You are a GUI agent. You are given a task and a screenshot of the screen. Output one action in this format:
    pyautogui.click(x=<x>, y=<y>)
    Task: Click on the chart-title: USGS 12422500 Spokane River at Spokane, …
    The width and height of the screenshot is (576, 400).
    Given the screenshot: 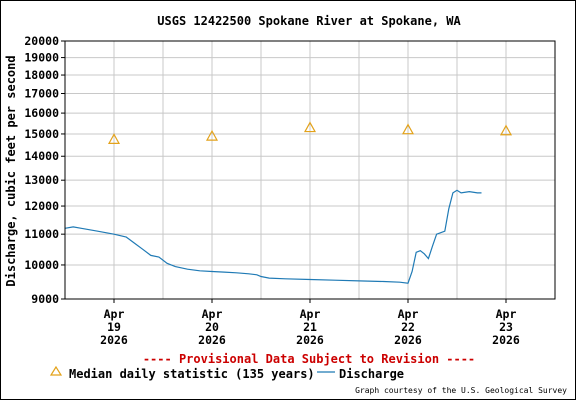 What is the action you would take?
    pyautogui.click(x=309, y=21)
    